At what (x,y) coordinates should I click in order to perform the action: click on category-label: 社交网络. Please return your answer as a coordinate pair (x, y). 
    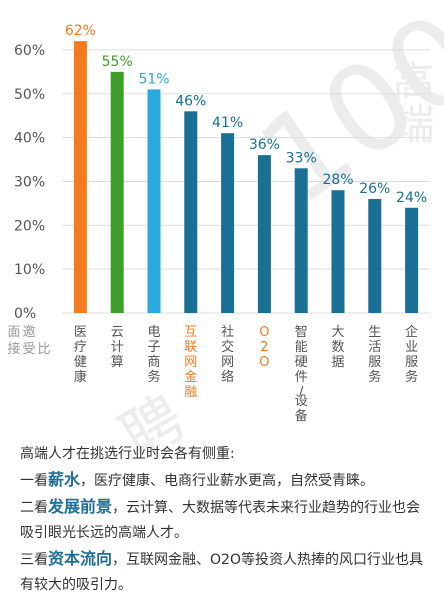
    Looking at the image, I should click on (227, 354).